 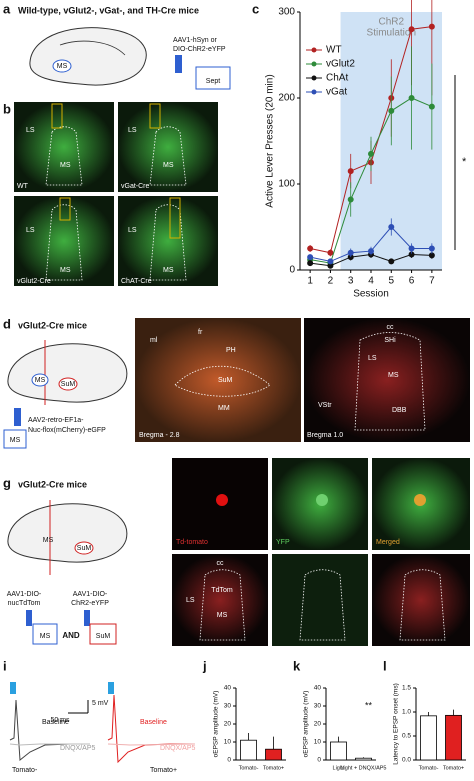 I want to click on panel-label: b, so click(x=7, y=108).